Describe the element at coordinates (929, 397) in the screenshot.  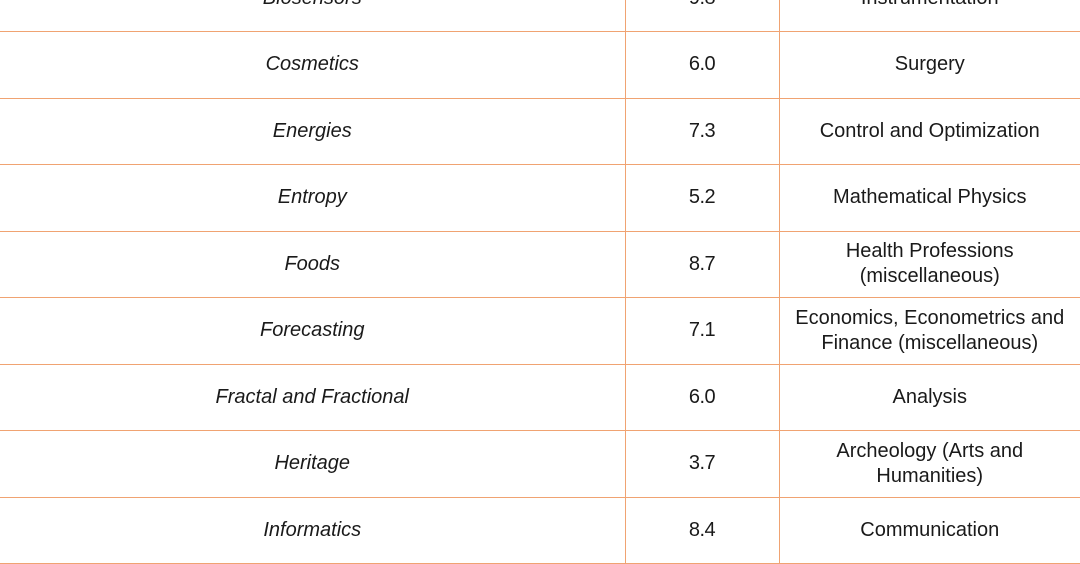
I see `category-cell: Analysis` at that location.